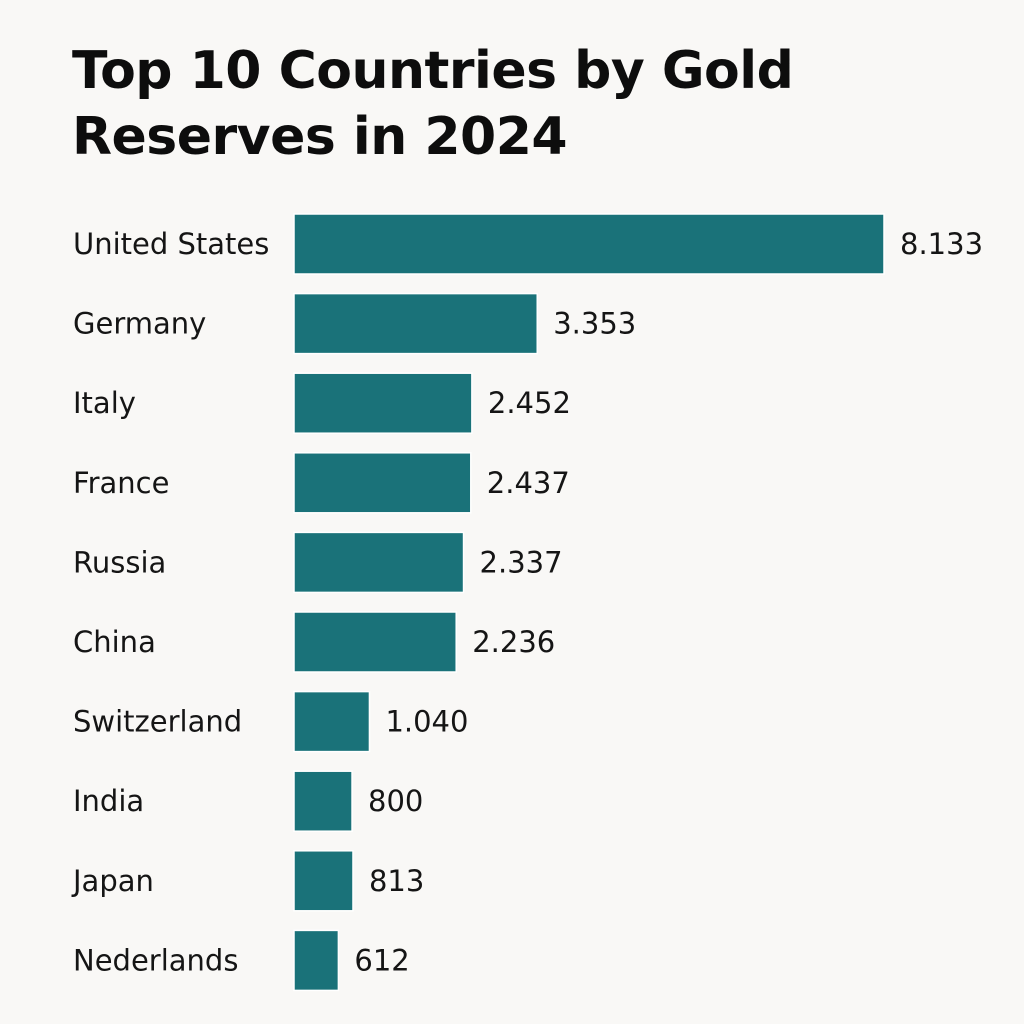 Image resolution: width=1024 pixels, height=1024 pixels. Describe the element at coordinates (108, 801) in the screenshot. I see `category-label: India` at that location.